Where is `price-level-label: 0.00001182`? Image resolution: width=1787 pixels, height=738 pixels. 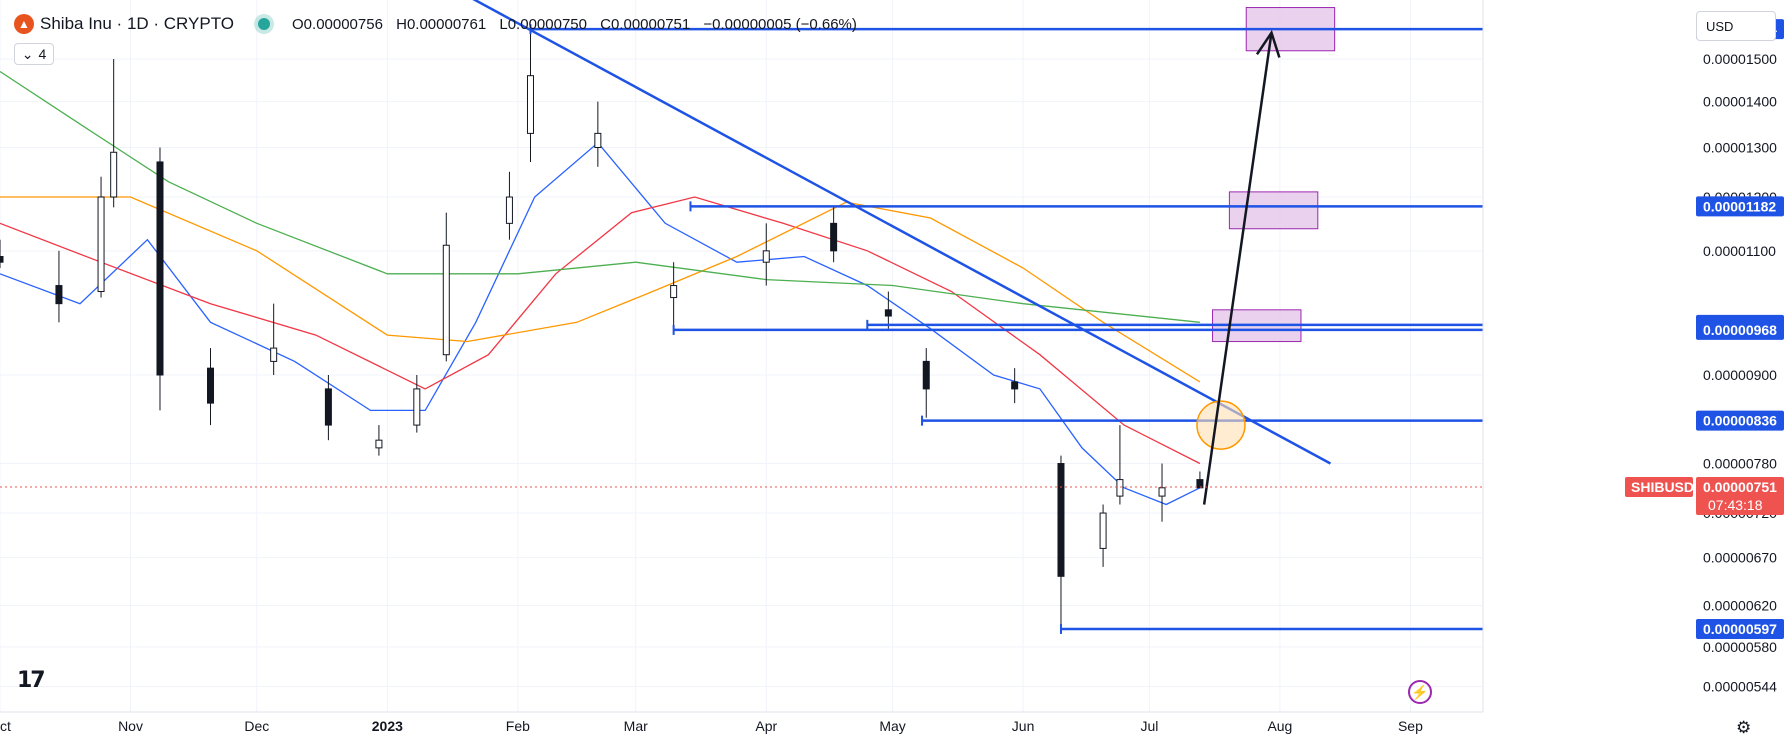
price-level-label: 0.00001182 is located at coordinates (1739, 206).